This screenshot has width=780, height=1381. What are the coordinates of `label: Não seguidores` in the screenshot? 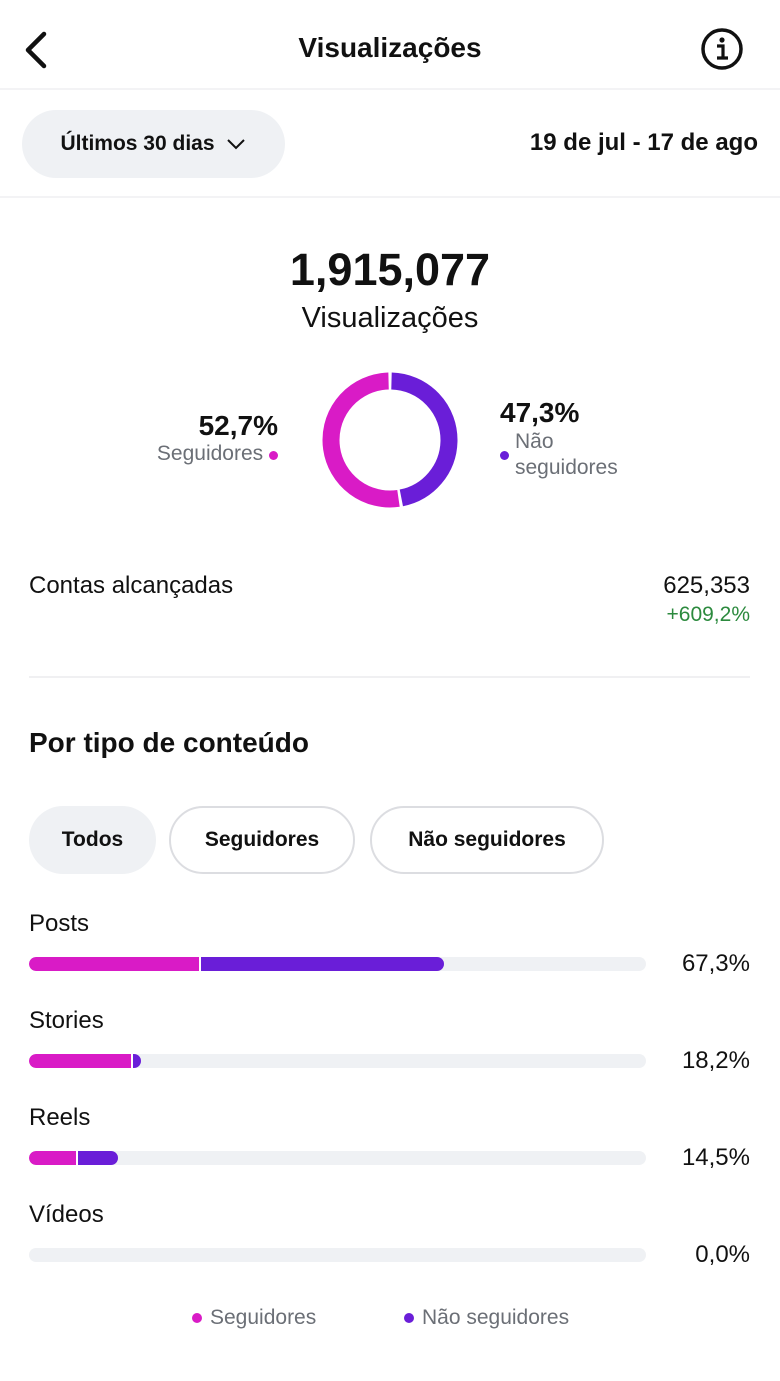 It's located at (566, 454).